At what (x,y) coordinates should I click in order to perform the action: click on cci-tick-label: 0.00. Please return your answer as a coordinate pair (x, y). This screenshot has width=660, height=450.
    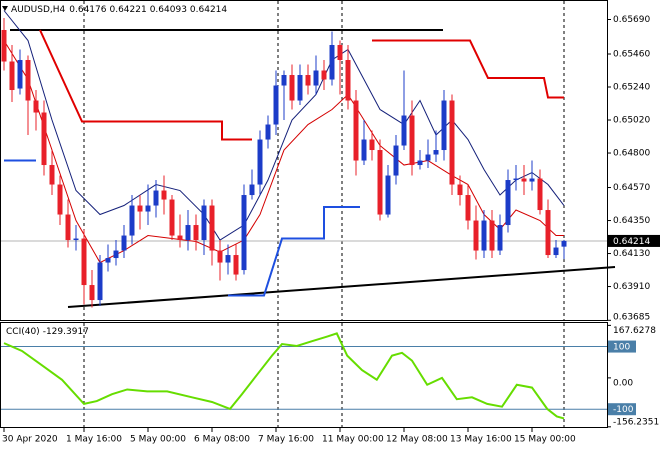
    Looking at the image, I should click on (623, 383).